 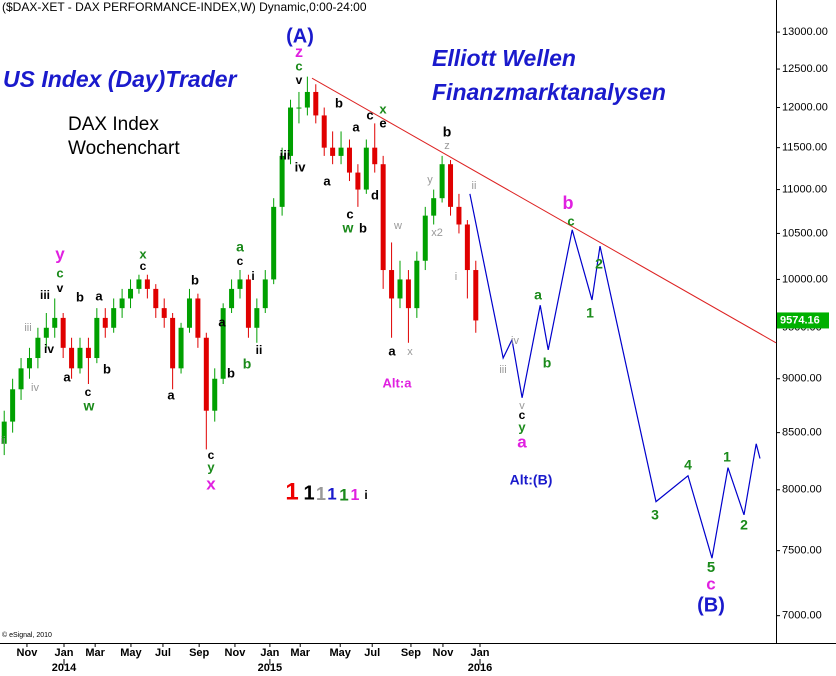 I want to click on headline: US Index (Day)Trader, so click(x=120, y=79).